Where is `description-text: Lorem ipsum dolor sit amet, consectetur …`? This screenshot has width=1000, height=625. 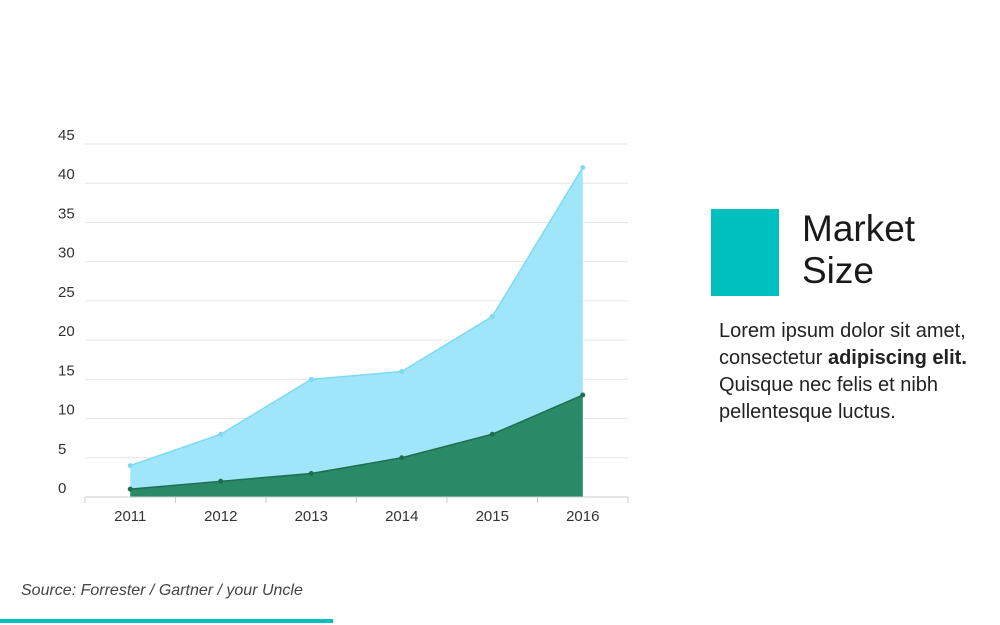
description-text: Lorem ipsum dolor sit amet, consectetur … is located at coordinates (844, 372).